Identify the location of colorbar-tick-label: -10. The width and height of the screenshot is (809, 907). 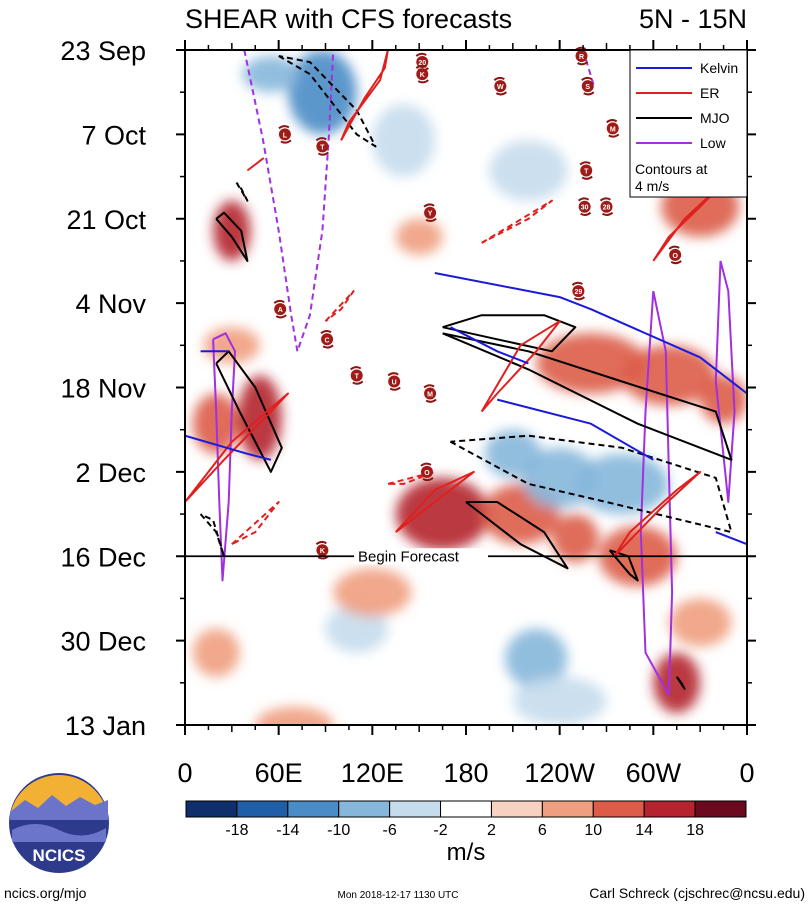
(338, 830).